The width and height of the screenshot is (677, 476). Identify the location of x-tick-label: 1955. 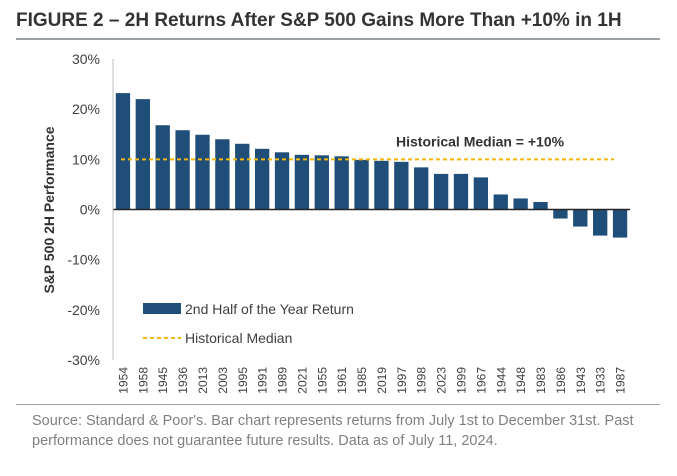
(322, 380).